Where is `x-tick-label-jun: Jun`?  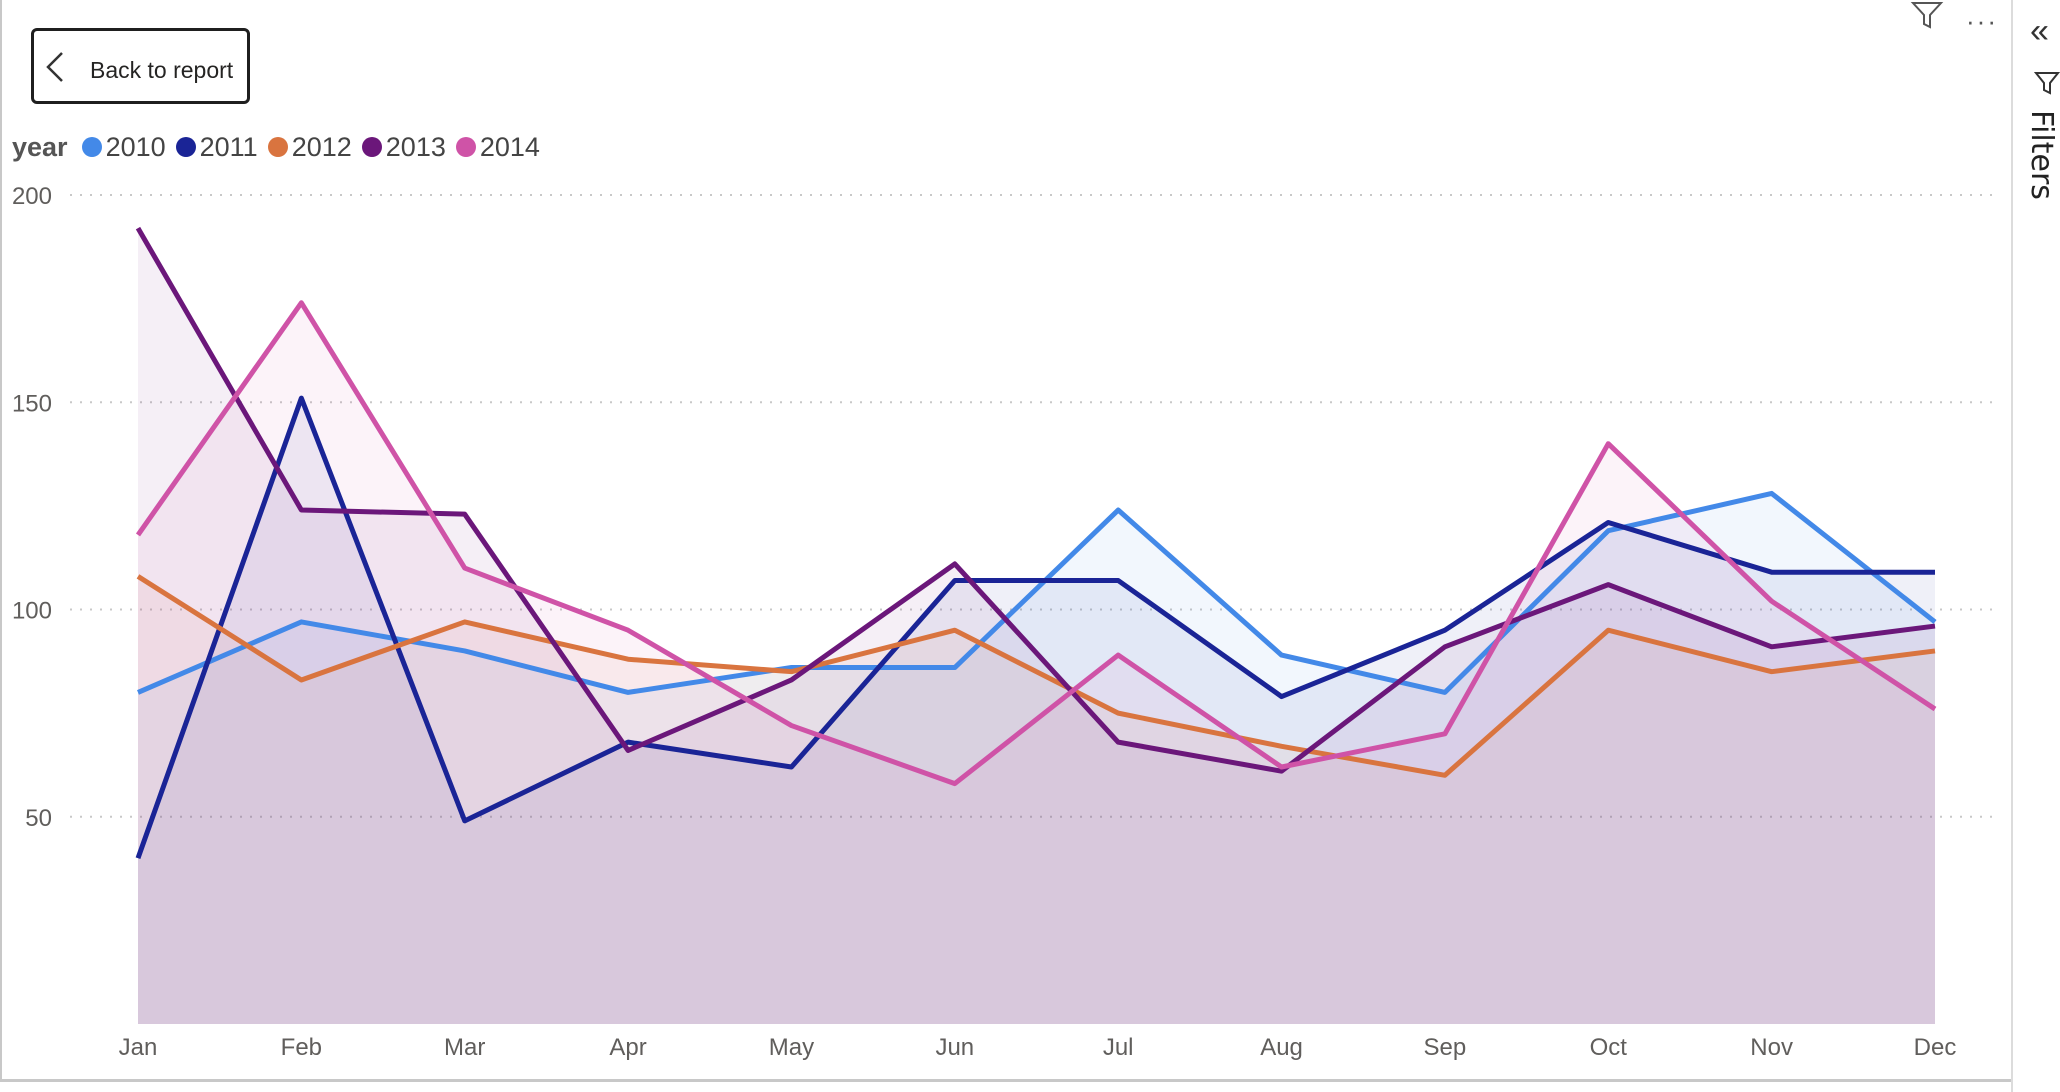 x-tick-label-jun: Jun is located at coordinates (954, 1047).